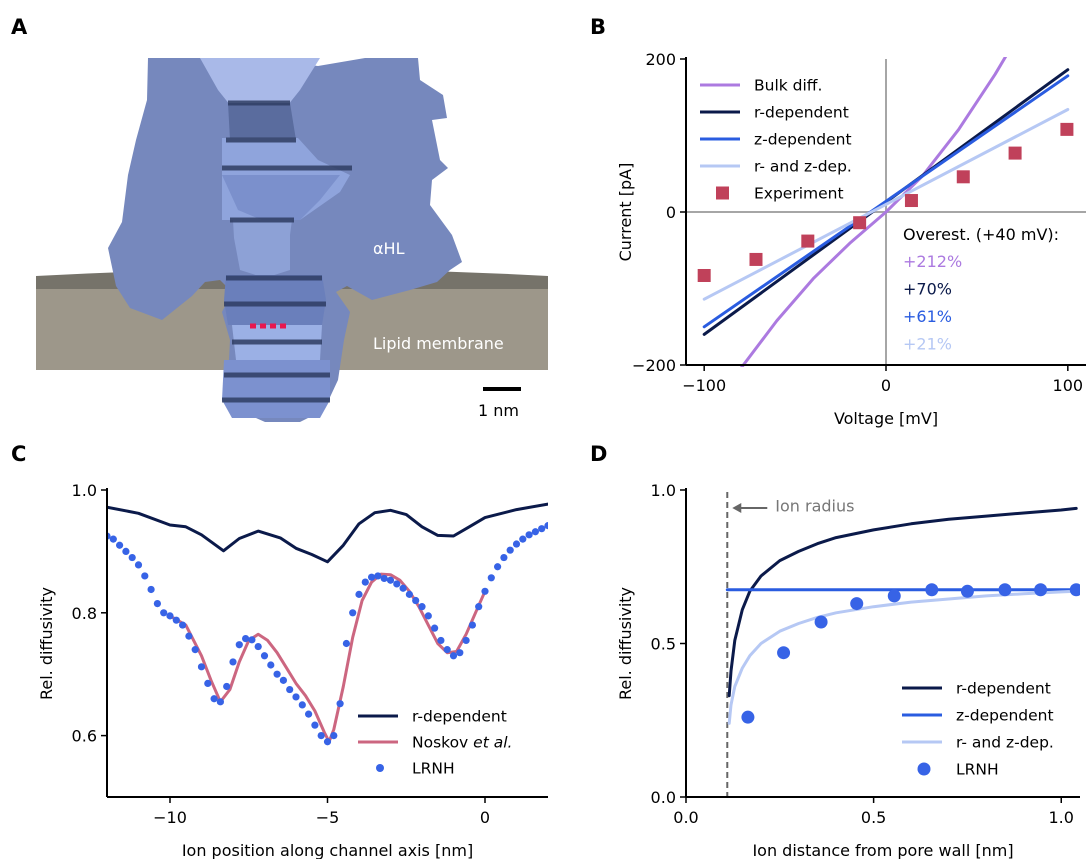 This screenshot has height=859, width=1086. Describe the element at coordinates (927, 316) in the screenshot. I see `overestimation-value: +61%` at that location.